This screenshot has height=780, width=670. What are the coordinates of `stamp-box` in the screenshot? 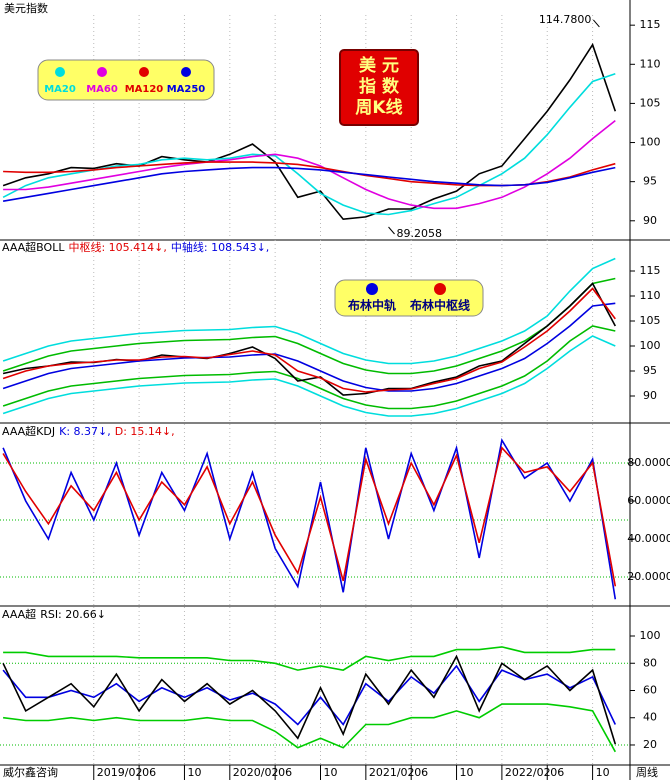 It's located at (379, 87).